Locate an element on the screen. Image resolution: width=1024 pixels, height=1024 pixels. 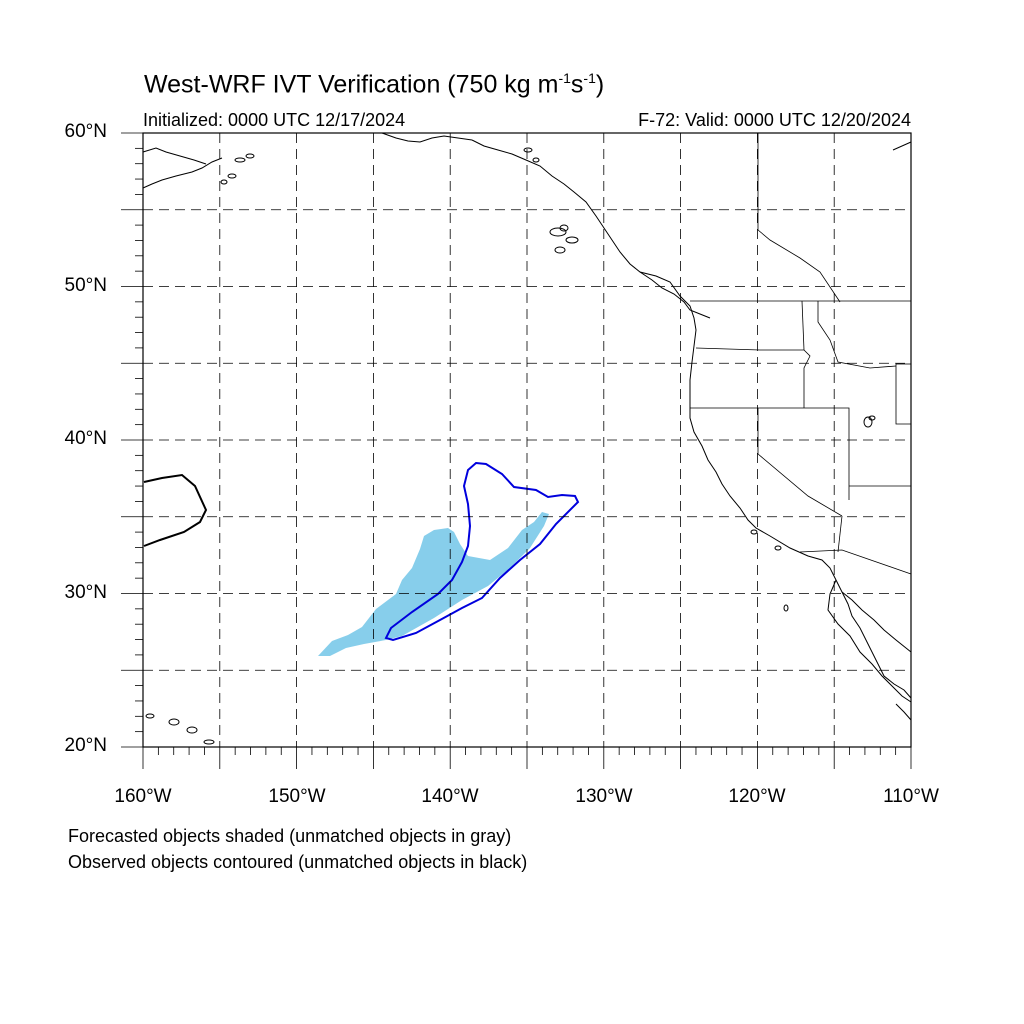
lat-label-30n: 30°N is located at coordinates (85, 592).